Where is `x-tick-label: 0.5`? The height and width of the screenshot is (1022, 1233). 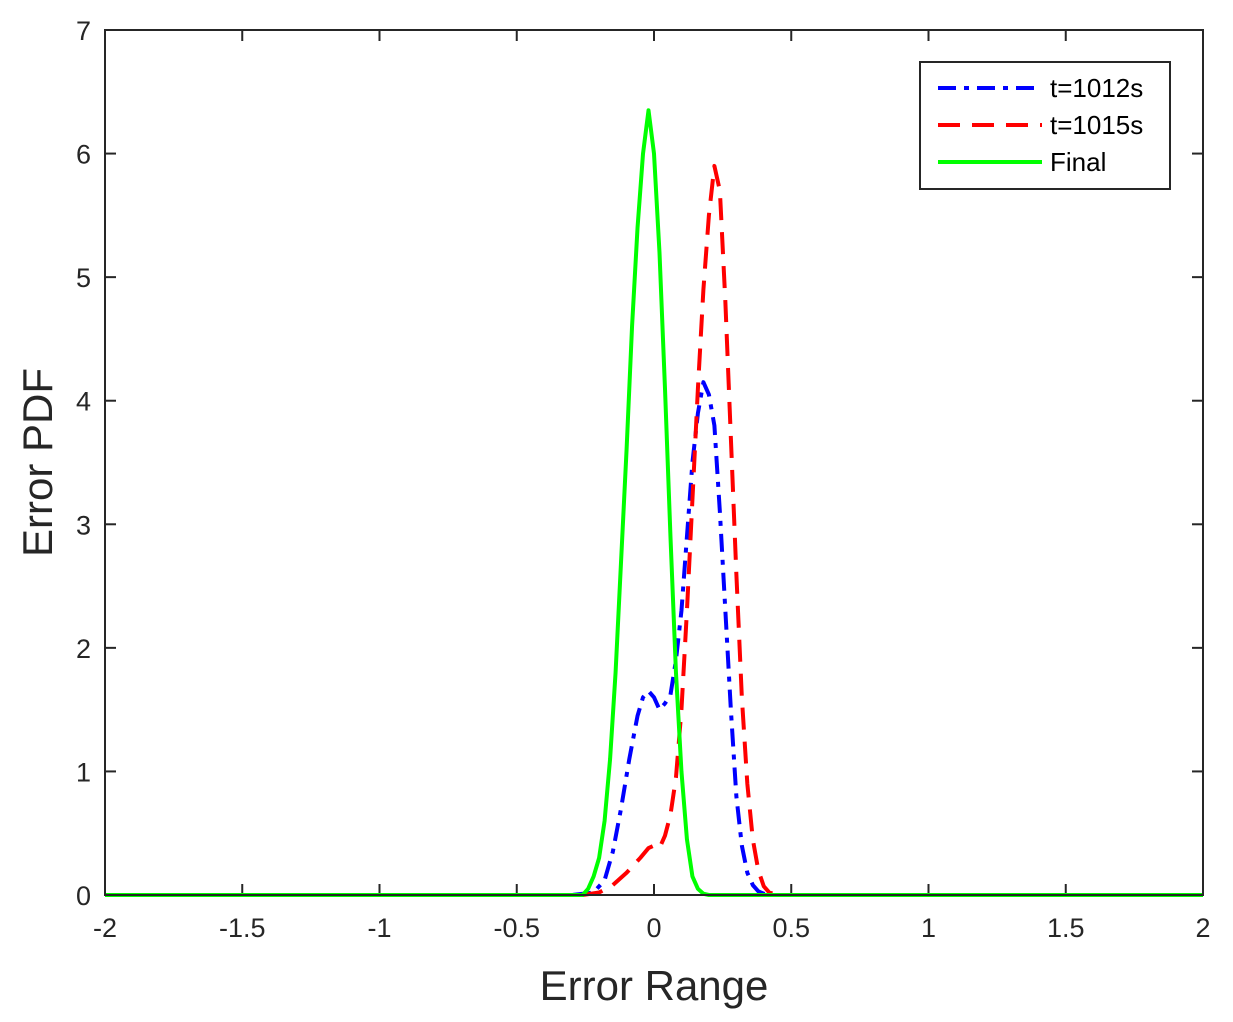
x-tick-label: 0.5 is located at coordinates (791, 928).